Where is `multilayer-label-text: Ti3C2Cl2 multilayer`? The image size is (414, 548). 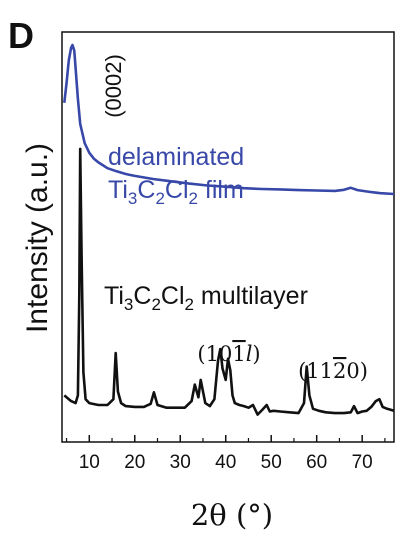
multilayer-label-text: Ti3C2Cl2 multilayer is located at coordinates (206, 298).